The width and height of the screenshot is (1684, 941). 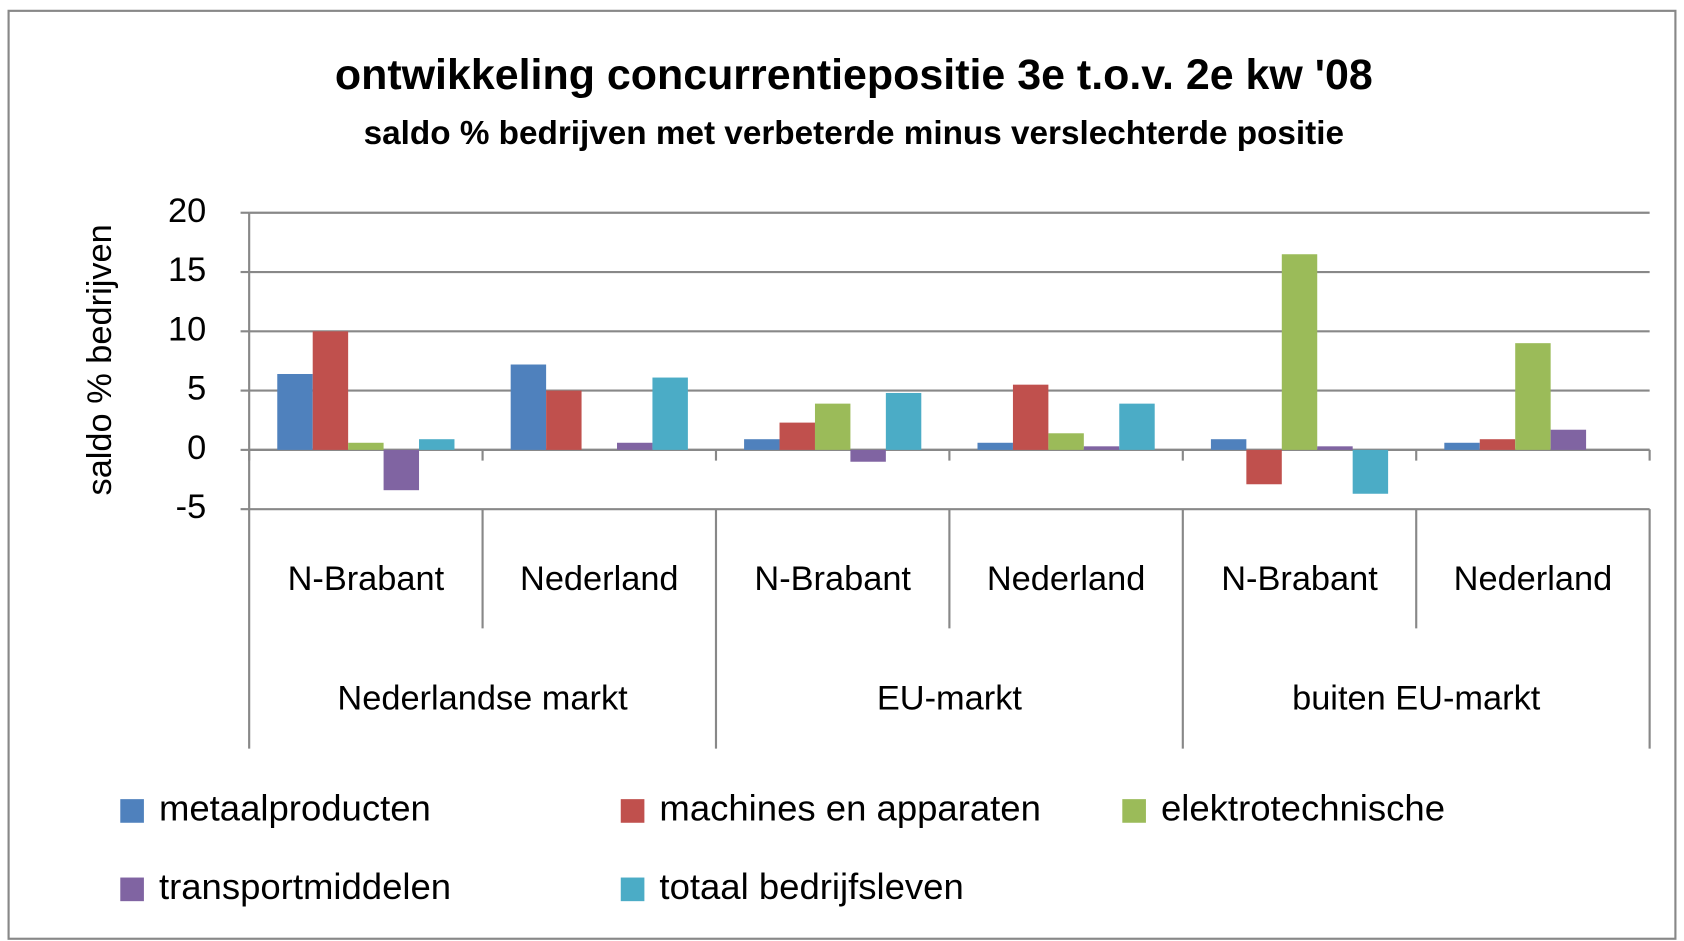 I want to click on y-tick-label: 0, so click(x=196, y=448).